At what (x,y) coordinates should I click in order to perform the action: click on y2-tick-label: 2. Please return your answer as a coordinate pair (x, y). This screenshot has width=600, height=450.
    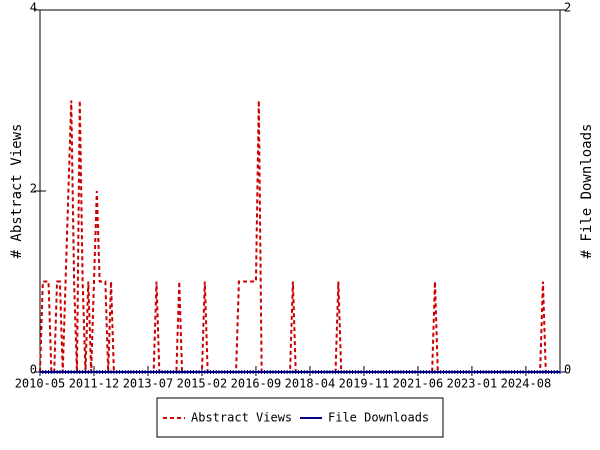
    Looking at the image, I should click on (567, 8).